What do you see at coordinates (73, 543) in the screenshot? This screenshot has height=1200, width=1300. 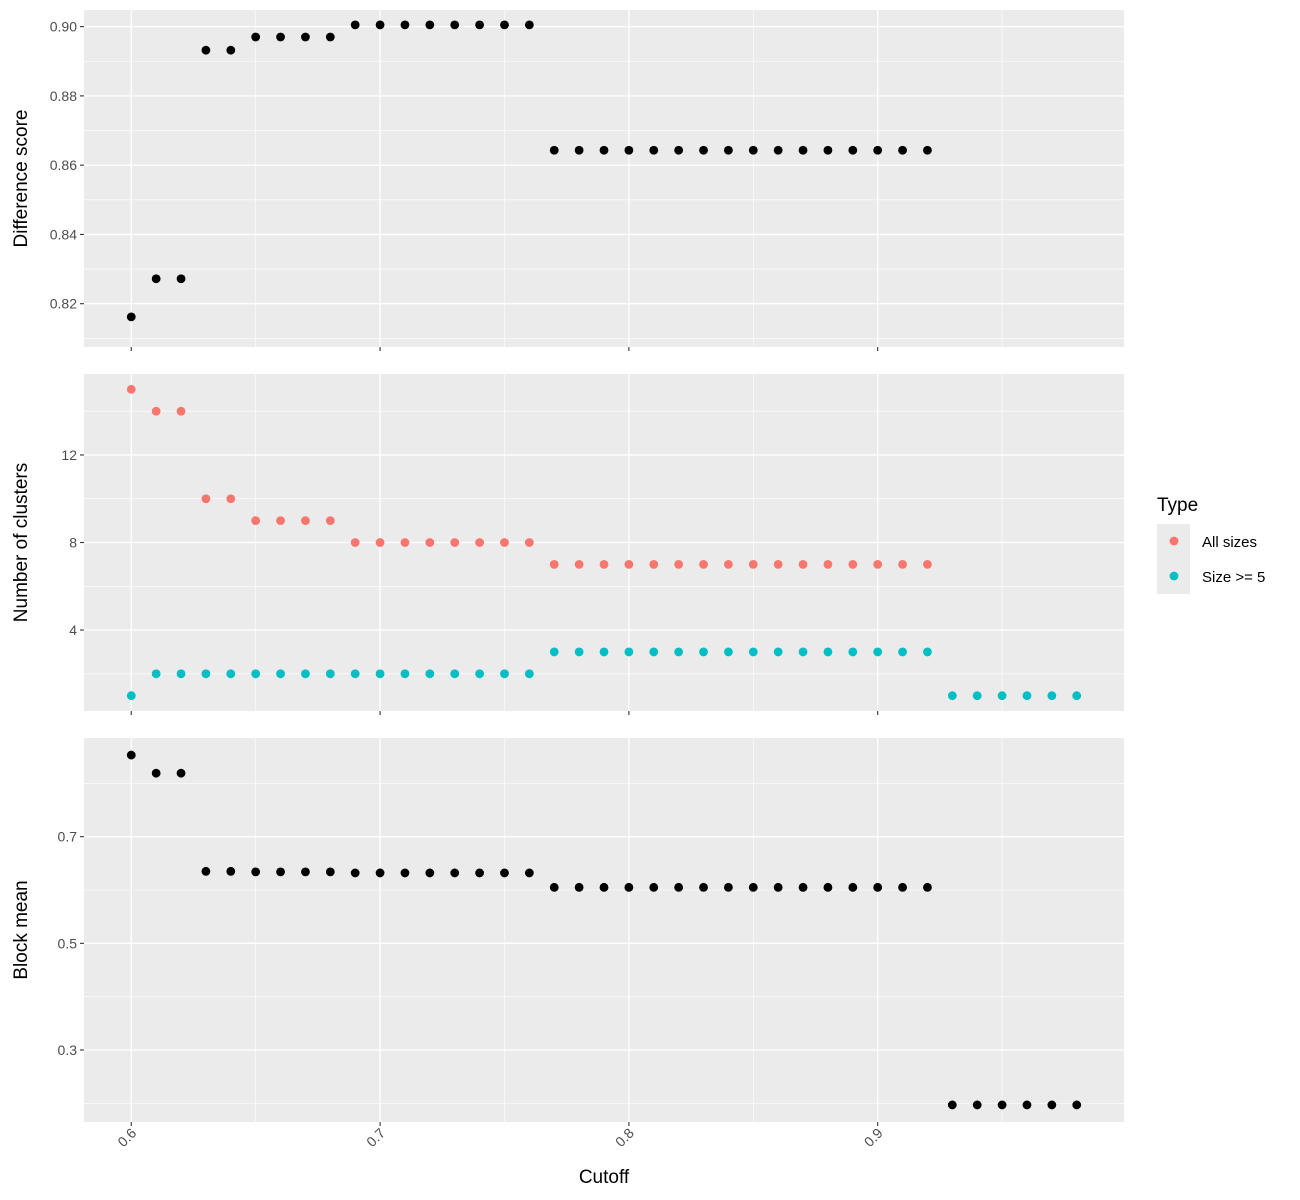 I see `y-tick-label: 8` at bounding box center [73, 543].